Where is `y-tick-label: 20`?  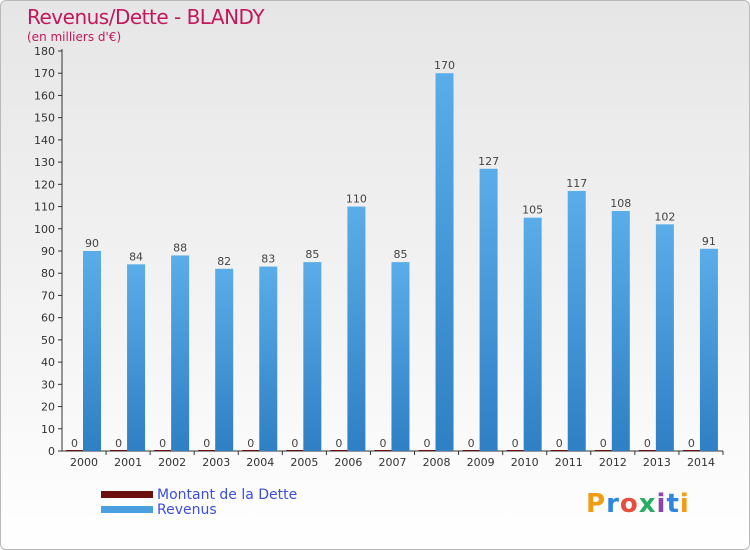
y-tick-label: 20 is located at coordinates (48, 407).